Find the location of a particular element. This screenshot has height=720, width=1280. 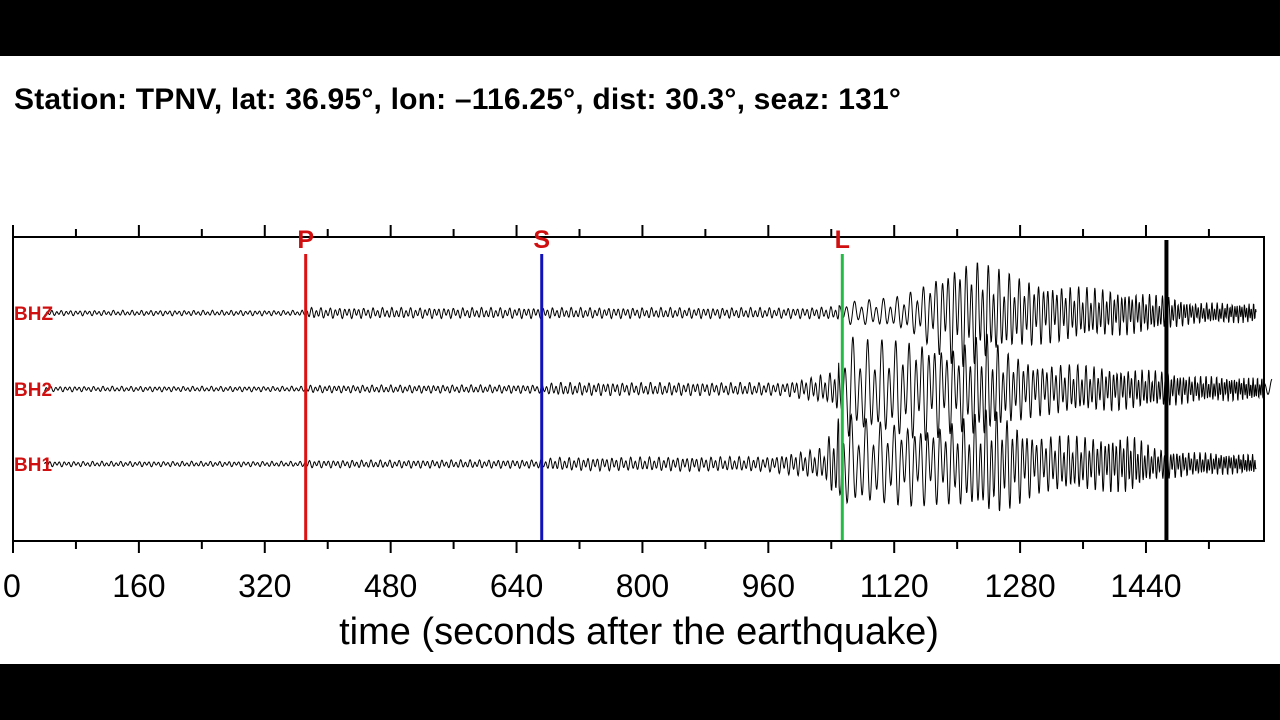

trace-label-bh1: BH1 is located at coordinates (33, 465).